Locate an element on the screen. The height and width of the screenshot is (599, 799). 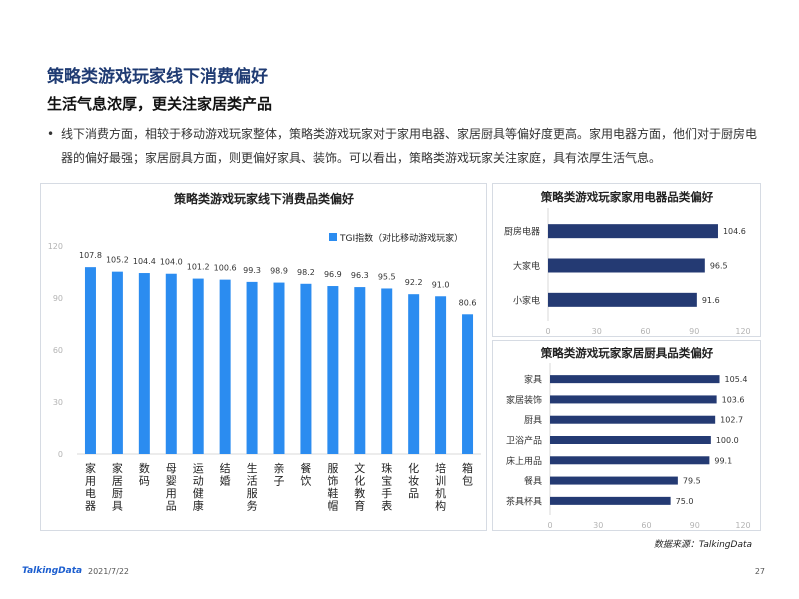
page-number: 27 is located at coordinates (759, 571).